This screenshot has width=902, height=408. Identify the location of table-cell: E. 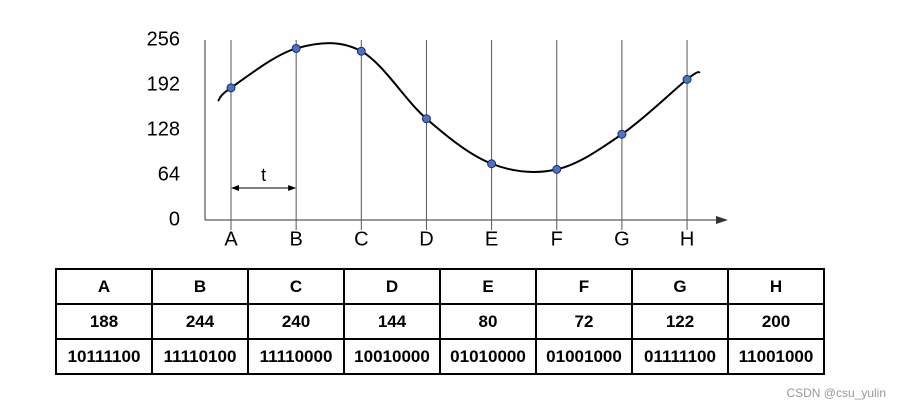
(488, 286).